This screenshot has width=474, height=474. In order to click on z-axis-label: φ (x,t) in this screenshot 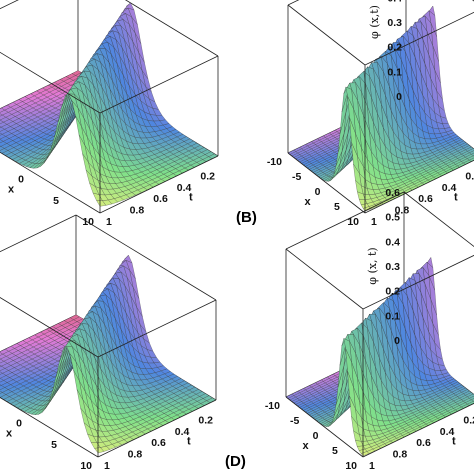, I will do `click(374, 22)`.